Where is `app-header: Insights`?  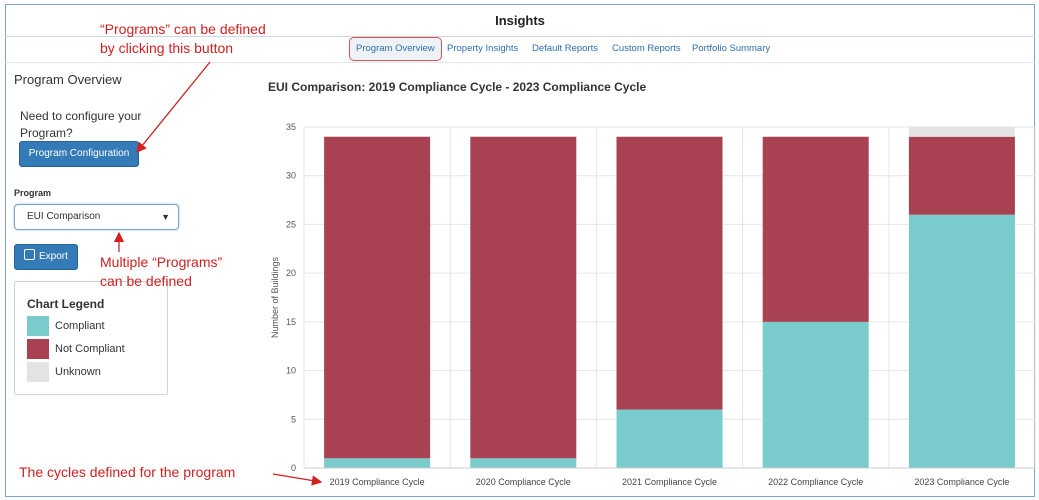 app-header: Insights is located at coordinates (520, 21).